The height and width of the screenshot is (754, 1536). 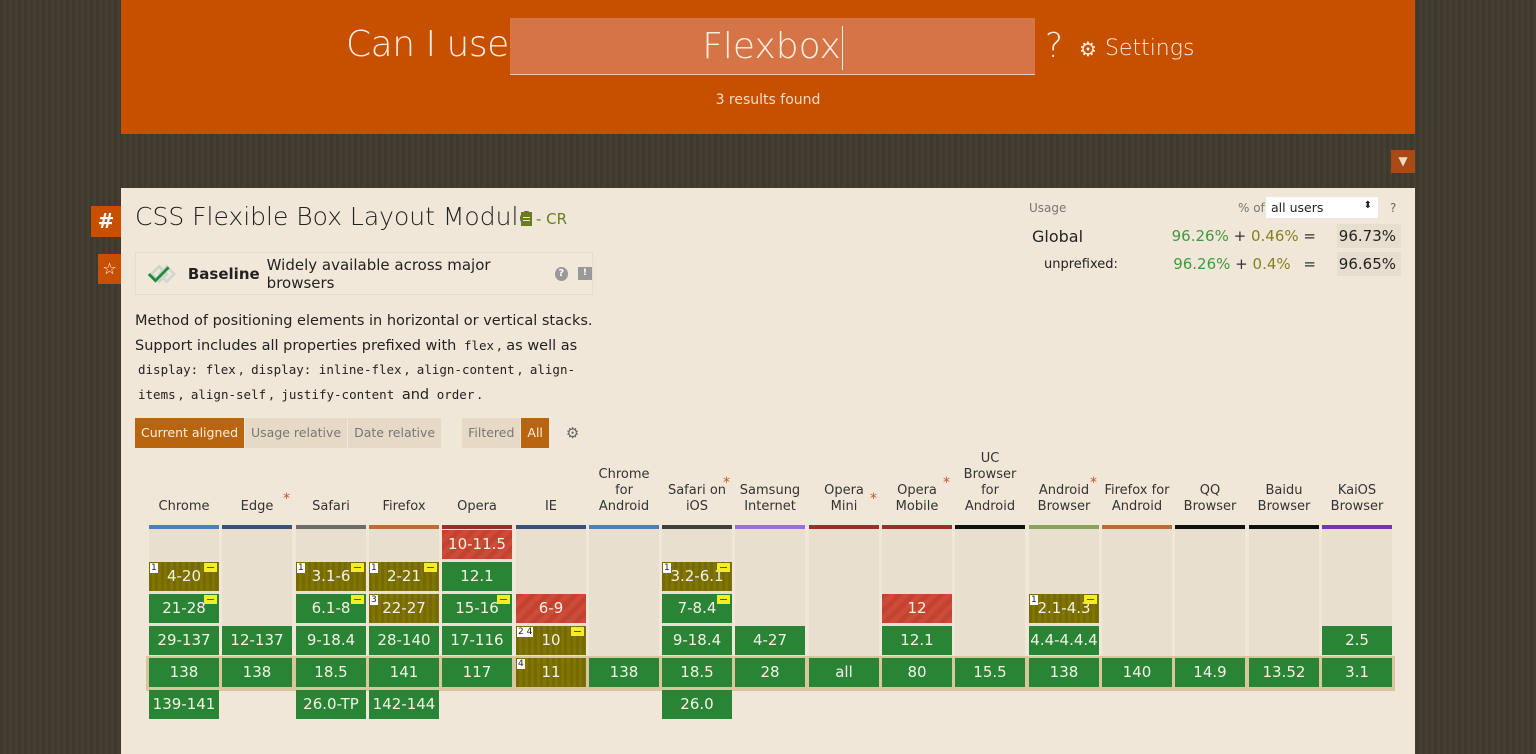 What do you see at coordinates (338, 394) in the screenshot?
I see `code-justify-content: justify-content` at bounding box center [338, 394].